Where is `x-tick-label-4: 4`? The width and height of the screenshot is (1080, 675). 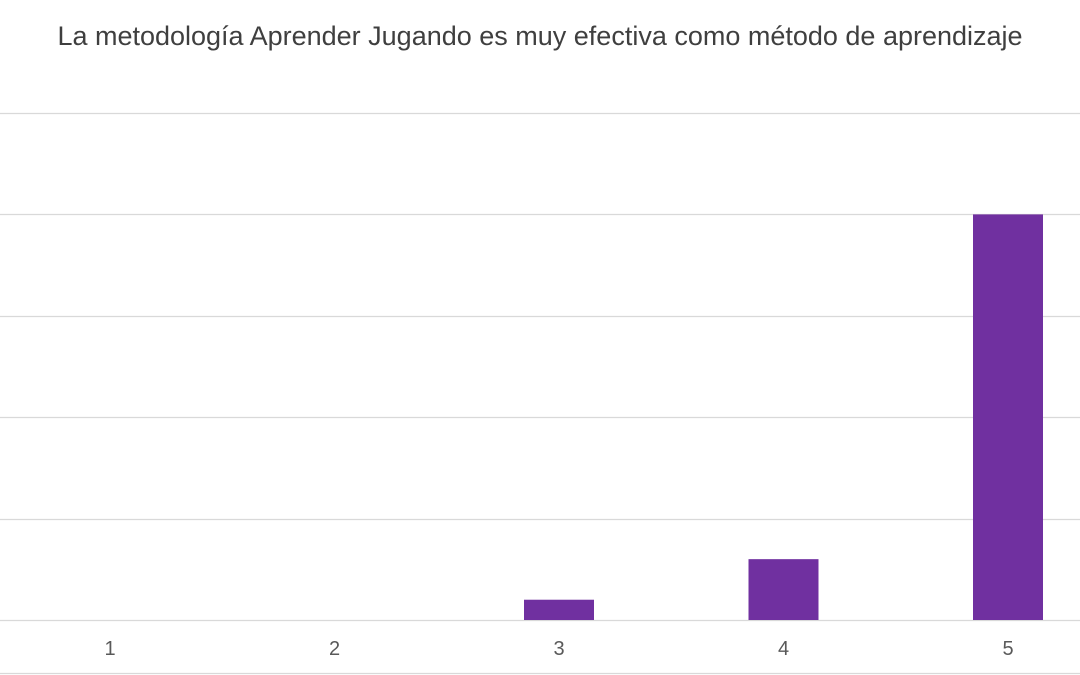
x-tick-label-4: 4 is located at coordinates (783, 649).